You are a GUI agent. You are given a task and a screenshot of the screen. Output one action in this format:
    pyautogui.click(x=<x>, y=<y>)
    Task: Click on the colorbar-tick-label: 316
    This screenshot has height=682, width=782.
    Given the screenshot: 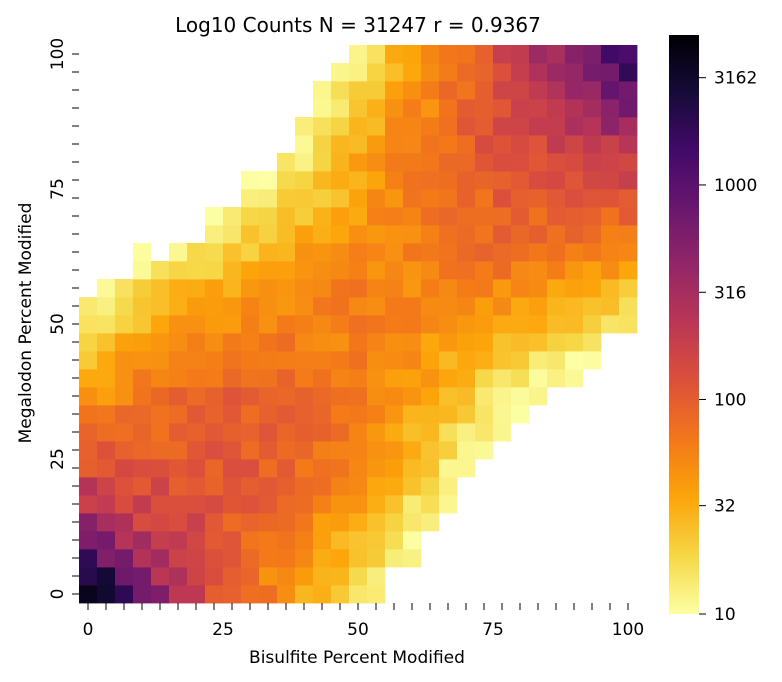 What is the action you would take?
    pyautogui.click(x=730, y=293)
    